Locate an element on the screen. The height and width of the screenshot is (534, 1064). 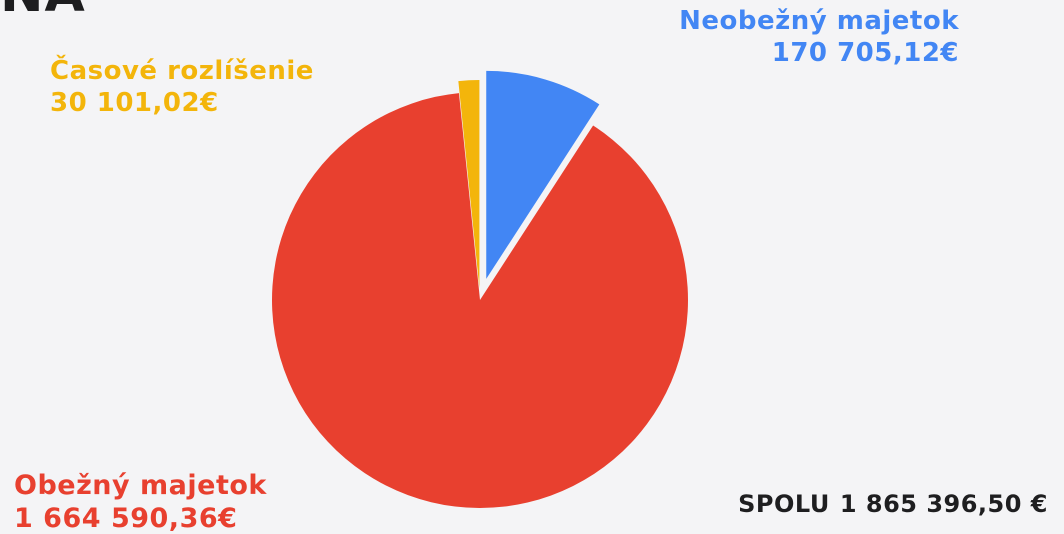
legend-label-casove-rozlisenie: Časové rozlíšenie 30 101,02€ is located at coordinates (182, 87).